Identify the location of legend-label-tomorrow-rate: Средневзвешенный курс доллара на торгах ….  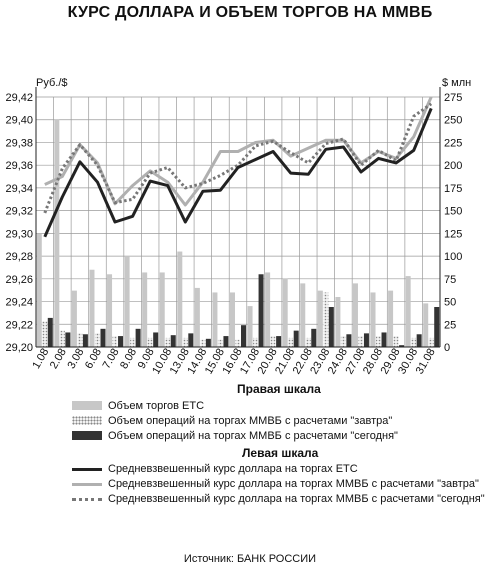
(293, 484).